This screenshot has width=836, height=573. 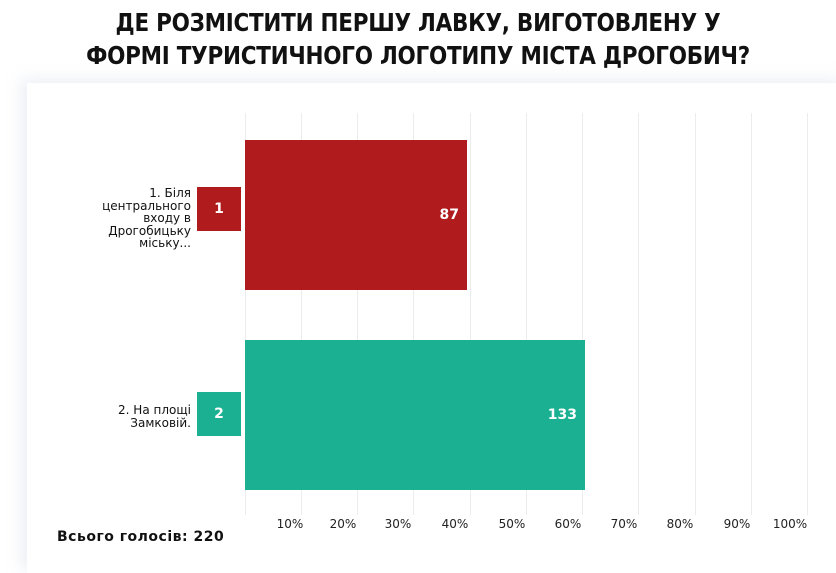 I want to click on x-tick-30: 30%, so click(x=398, y=524).